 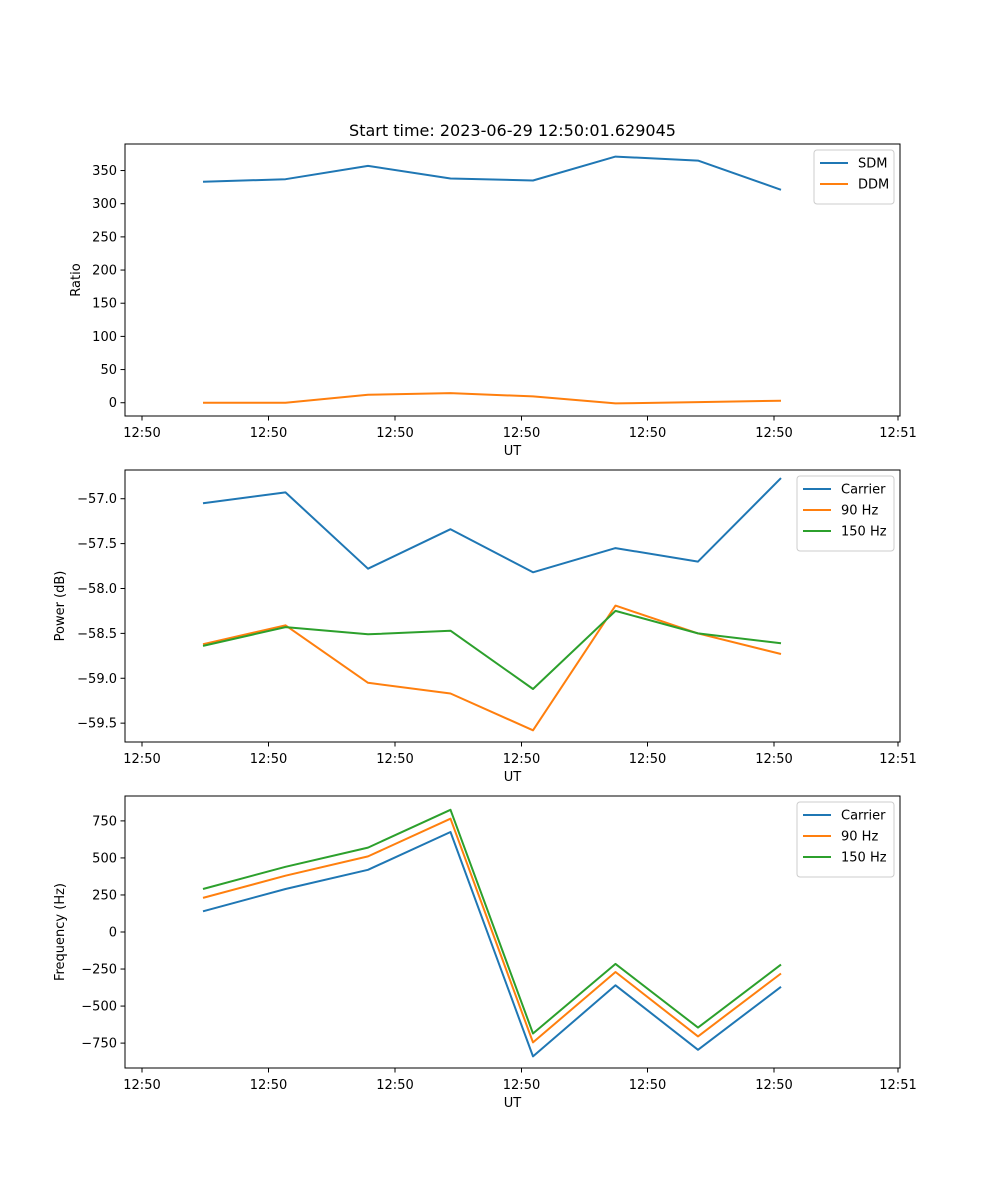 I want to click on y-tick-label: 100, so click(x=104, y=337).